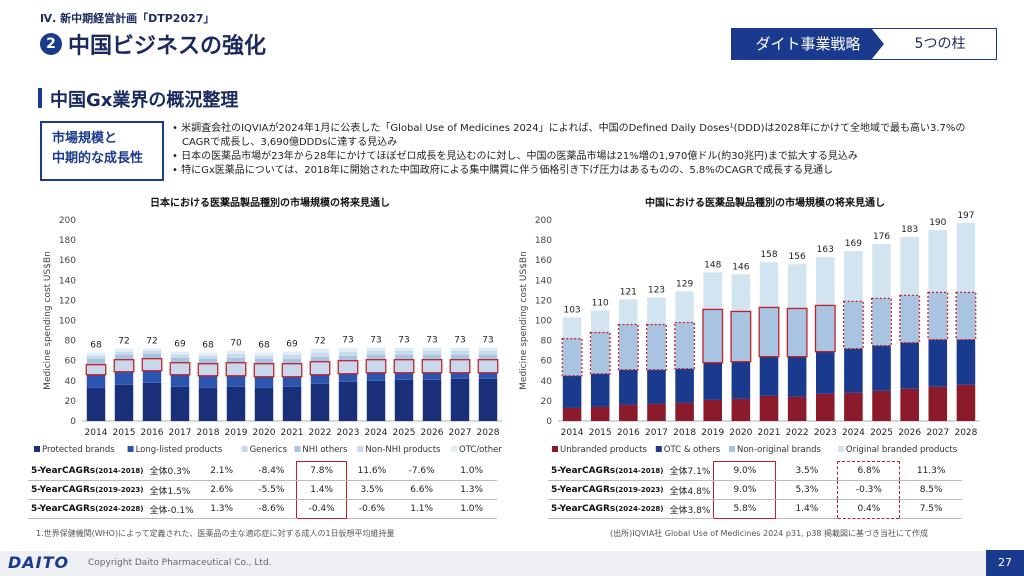 The height and width of the screenshot is (576, 1024). I want to click on subtitle-accent-bar, so click(40, 98).